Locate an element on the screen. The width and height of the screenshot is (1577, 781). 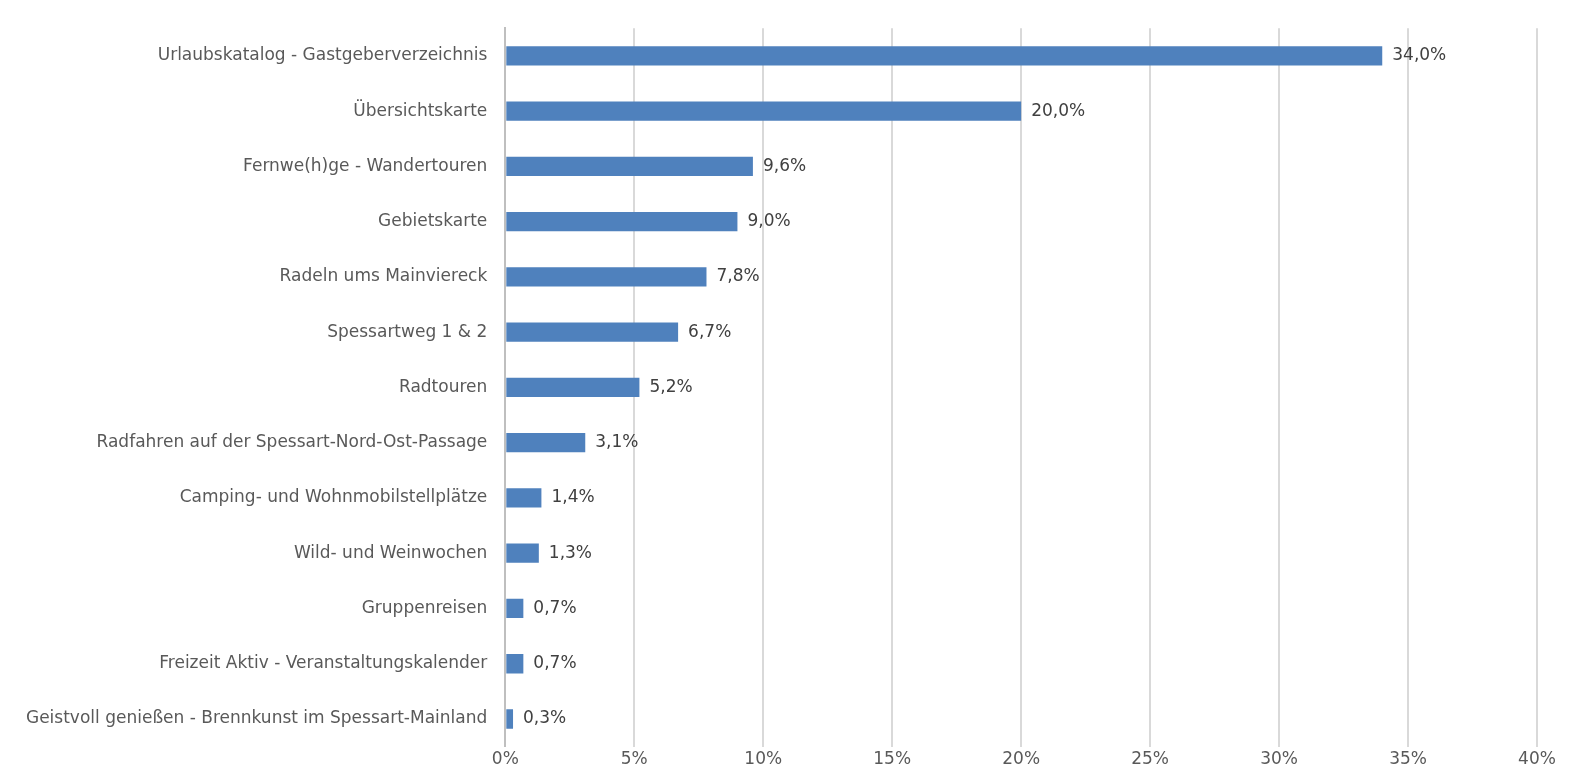
x-tick-label: 5% is located at coordinates (634, 758).